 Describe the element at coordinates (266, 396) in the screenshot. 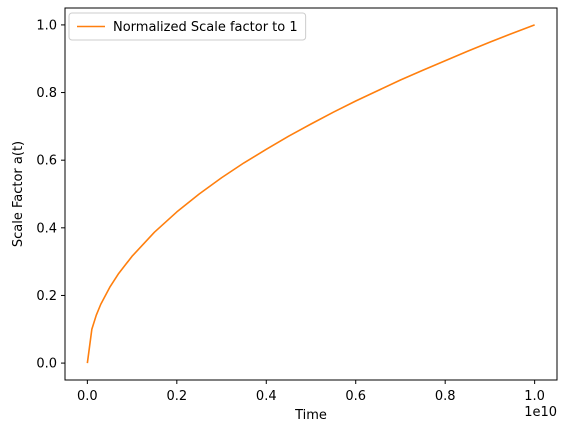

I see `x-tick-label: 0.4` at that location.